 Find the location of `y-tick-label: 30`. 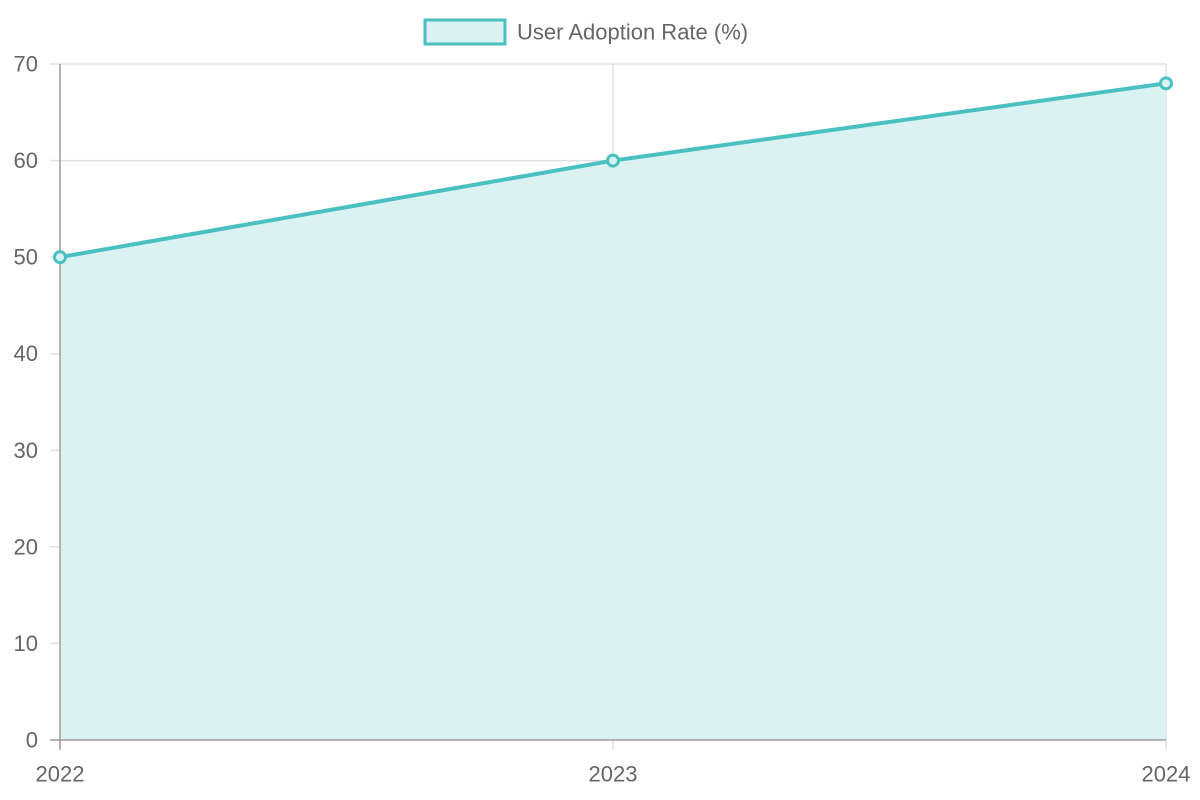

y-tick-label: 30 is located at coordinates (26, 450).